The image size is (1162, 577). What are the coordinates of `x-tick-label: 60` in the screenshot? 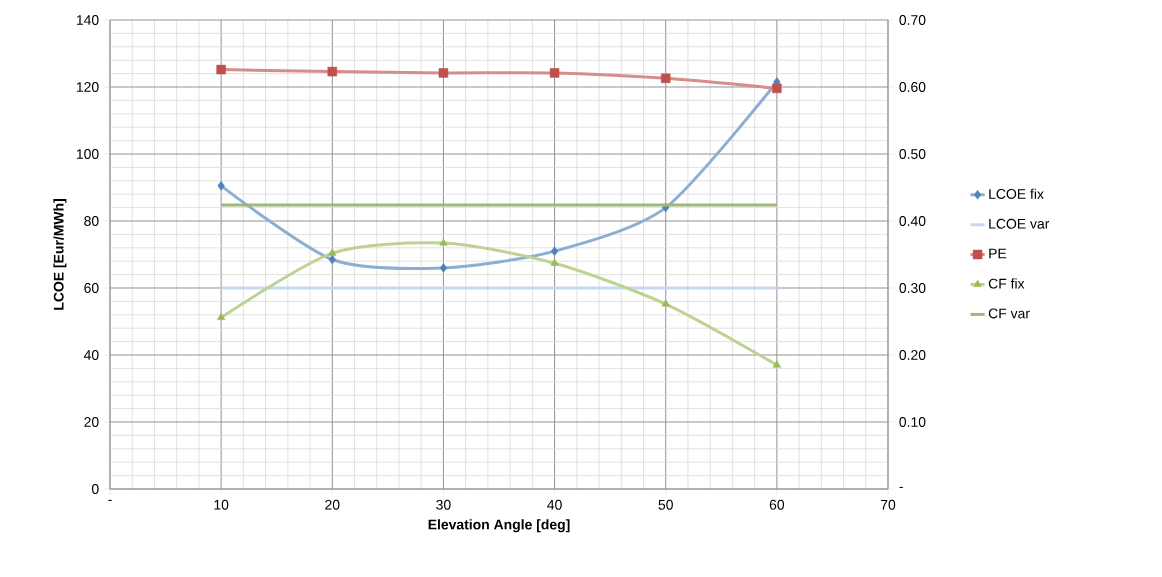 It's located at (777, 504).